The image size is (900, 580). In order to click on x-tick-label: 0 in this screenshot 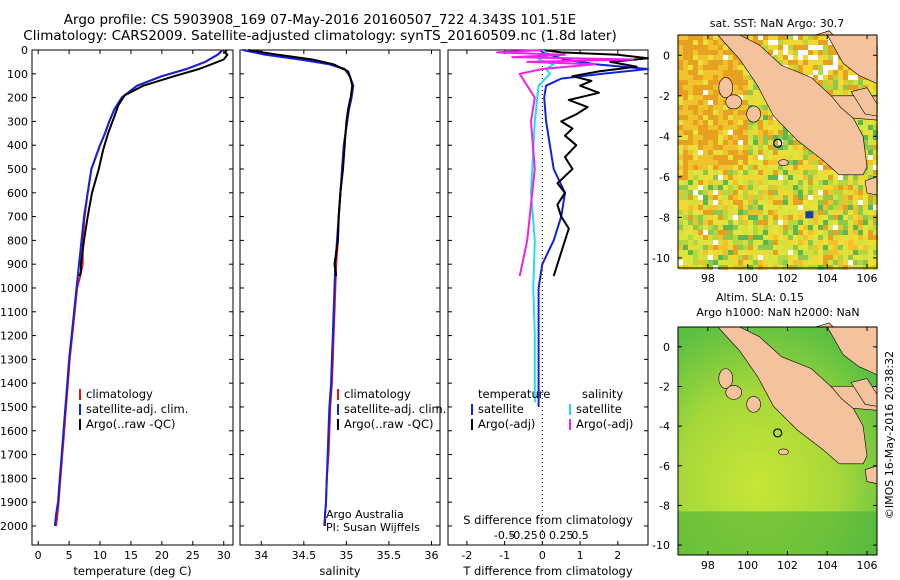, I will do `click(542, 555)`.